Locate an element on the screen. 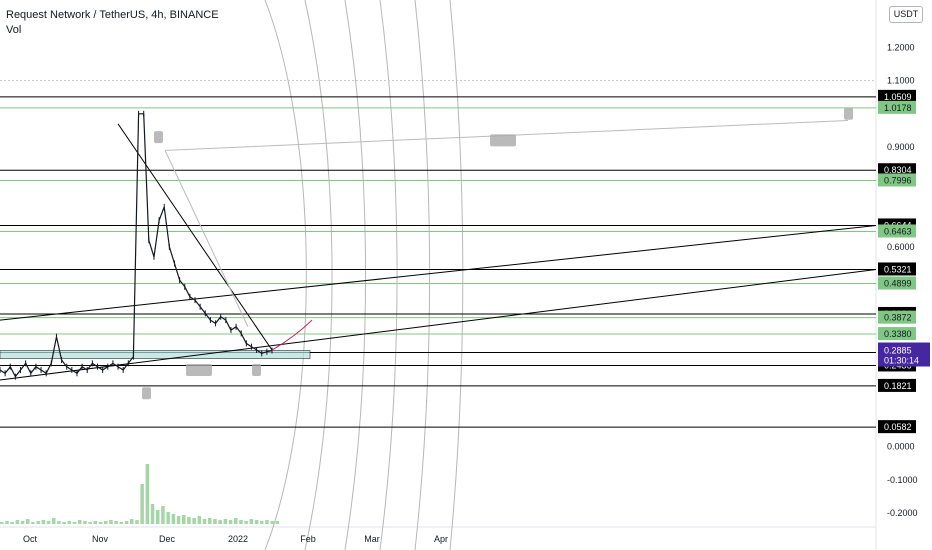  price-level-label: 0.7996 is located at coordinates (898, 180).